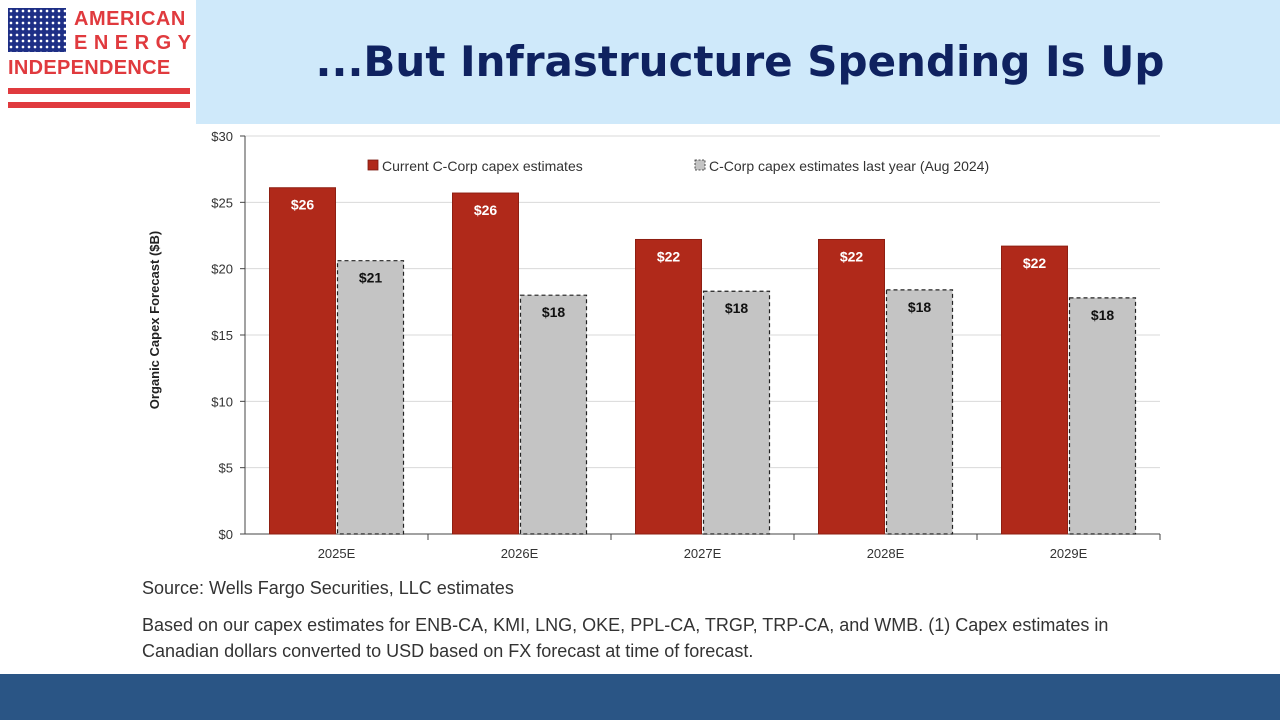 The image size is (1280, 720). Describe the element at coordinates (337, 553) in the screenshot. I see `x-tick-label: 2025E` at that location.